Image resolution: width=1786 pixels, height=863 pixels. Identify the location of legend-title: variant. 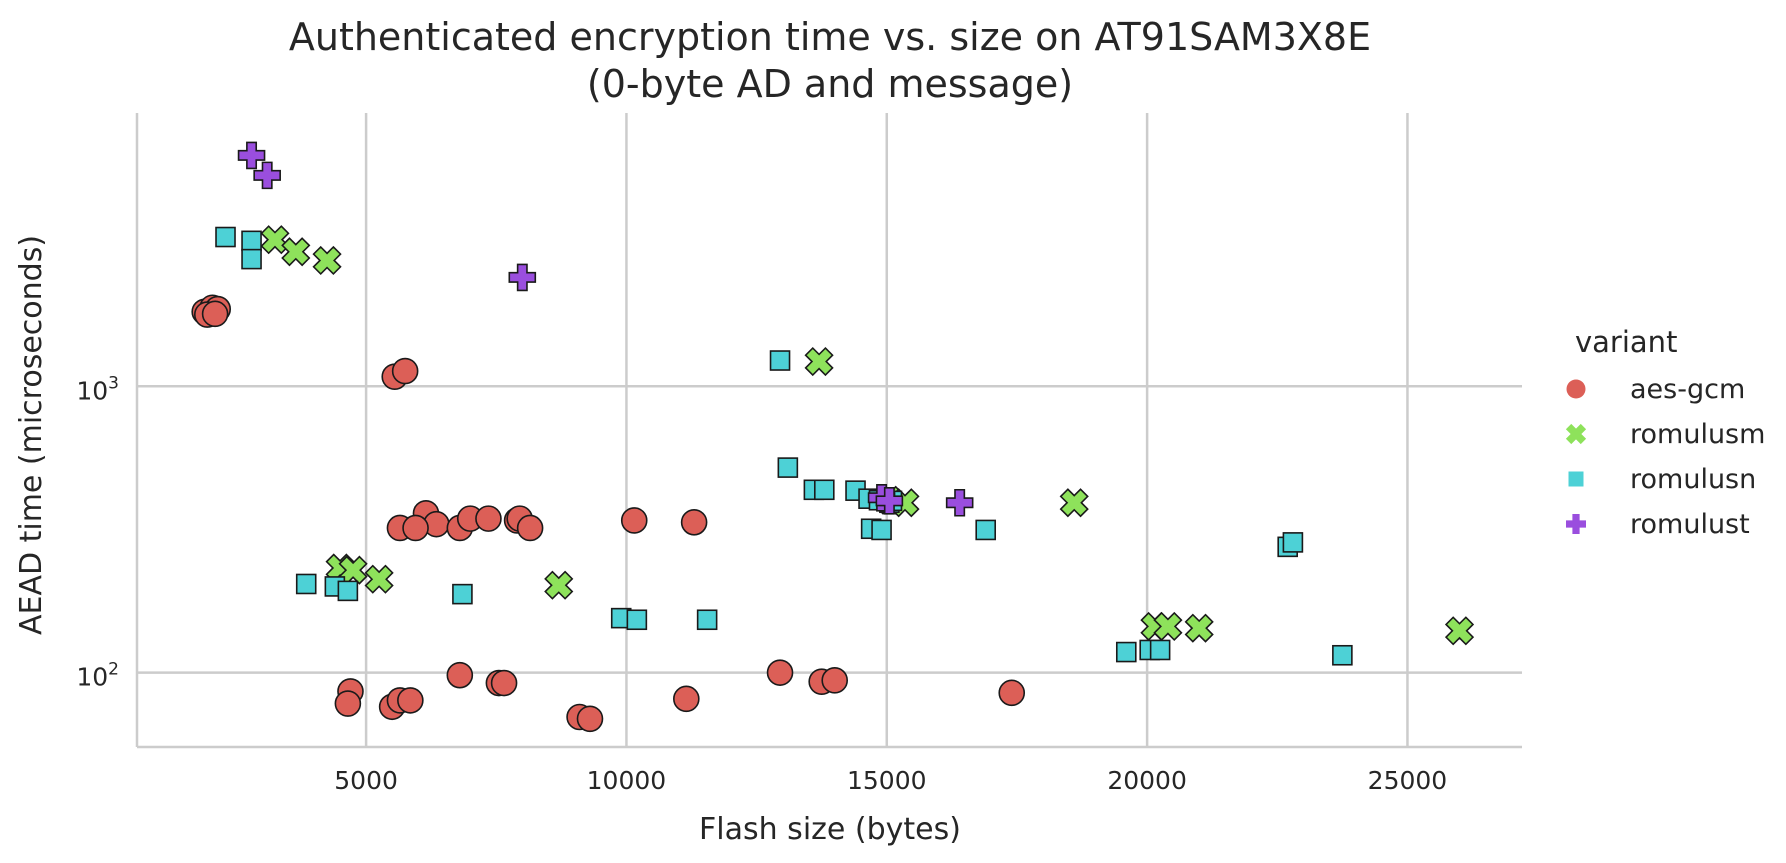
(1626, 342).